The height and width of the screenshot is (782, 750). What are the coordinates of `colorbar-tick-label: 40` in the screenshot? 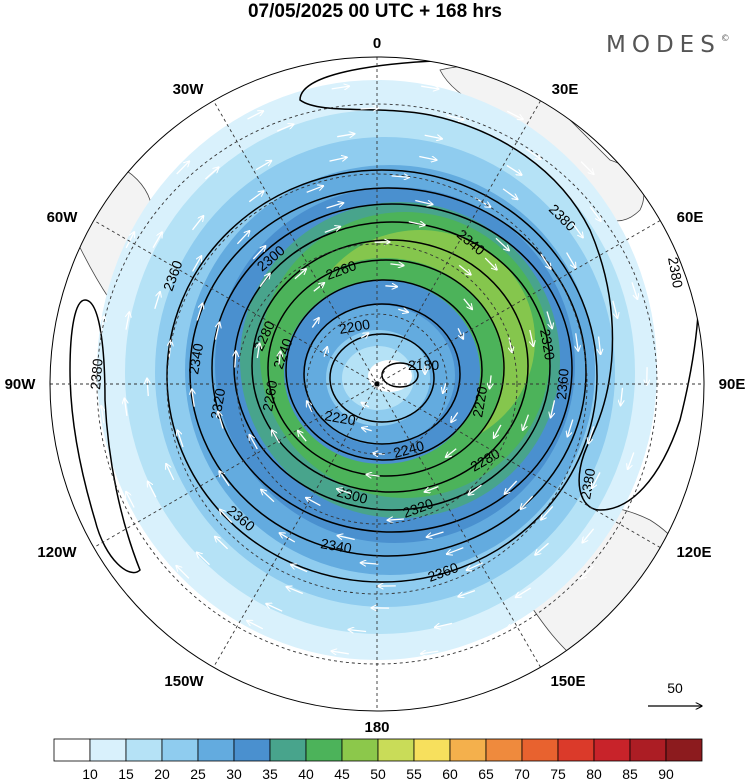 It's located at (306, 774).